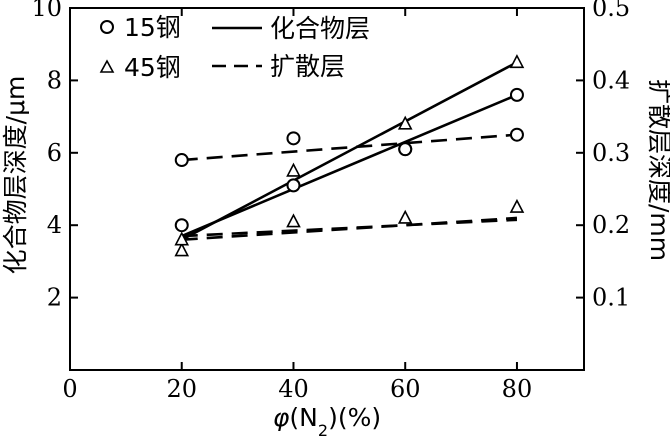 This screenshot has width=670, height=436. What do you see at coordinates (307, 66) in the screenshot?
I see `legend-label-diffusion-layer: 扩散层` at bounding box center [307, 66].